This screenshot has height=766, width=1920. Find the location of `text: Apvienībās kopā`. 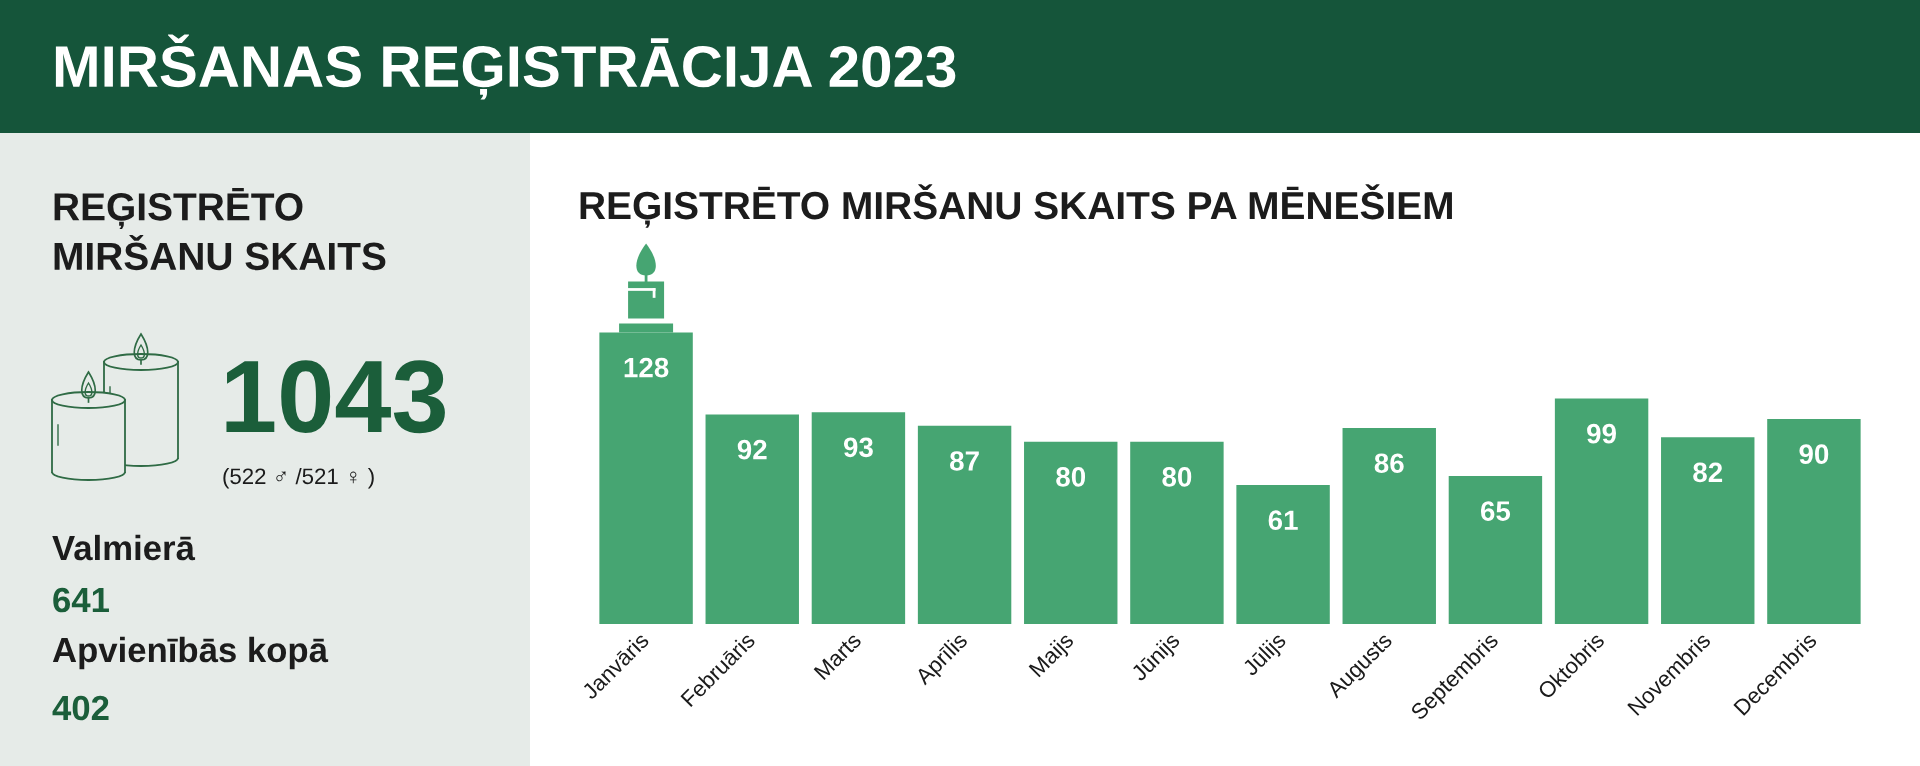

text: Apvienībās kopā is located at coordinates (190, 653).